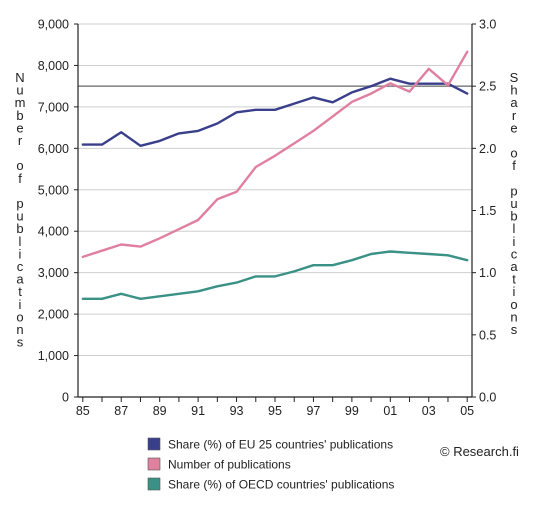 This screenshot has width=544, height=509. Describe the element at coordinates (160, 411) in the screenshot. I see `x-tick-label: 89` at that location.